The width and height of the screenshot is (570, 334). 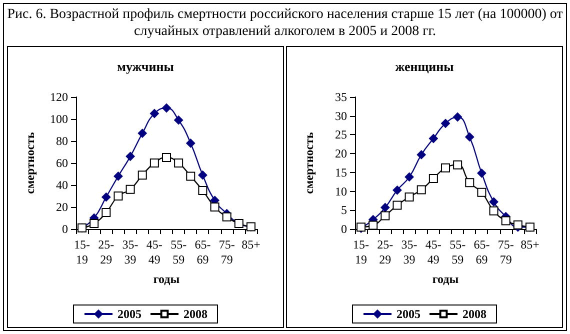 I want to click on text: Рис. 6. Возрастной профиль смертности российского населения старше 15 лет (на 100000) от случайных отравлений алкоголем в 2005 и 2008 гг., so click(x=285, y=23).